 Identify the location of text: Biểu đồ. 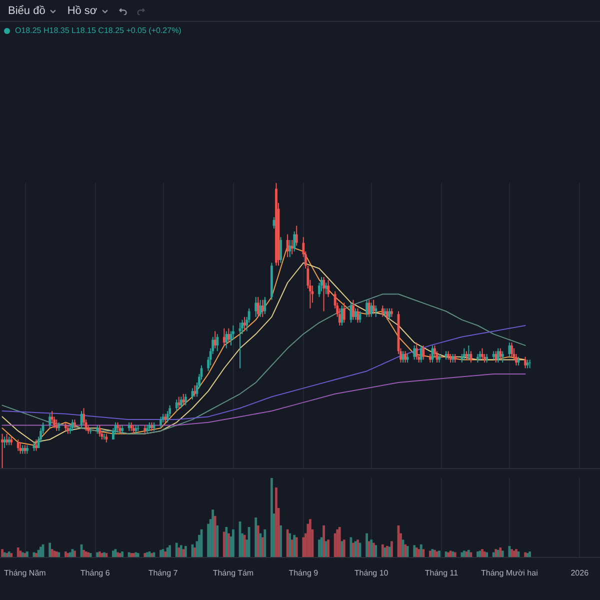
(27, 10).